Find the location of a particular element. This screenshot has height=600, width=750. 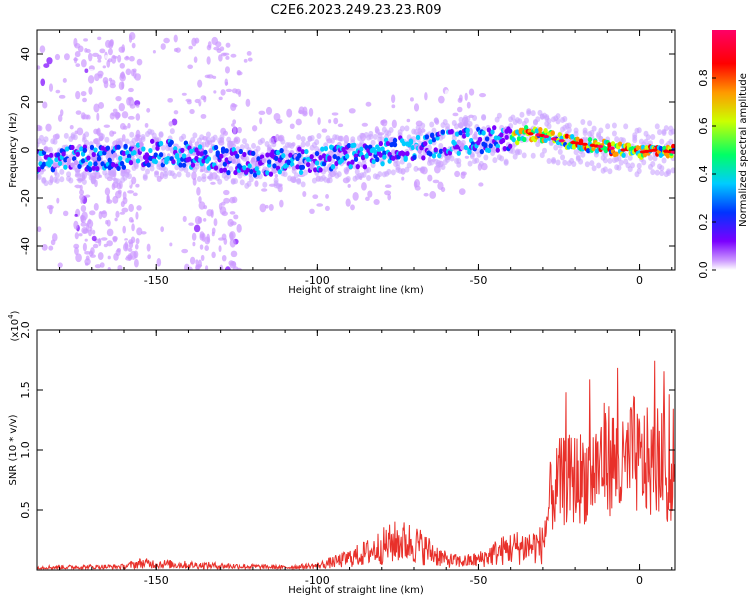

x-tick-label: -150 is located at coordinates (156, 580).